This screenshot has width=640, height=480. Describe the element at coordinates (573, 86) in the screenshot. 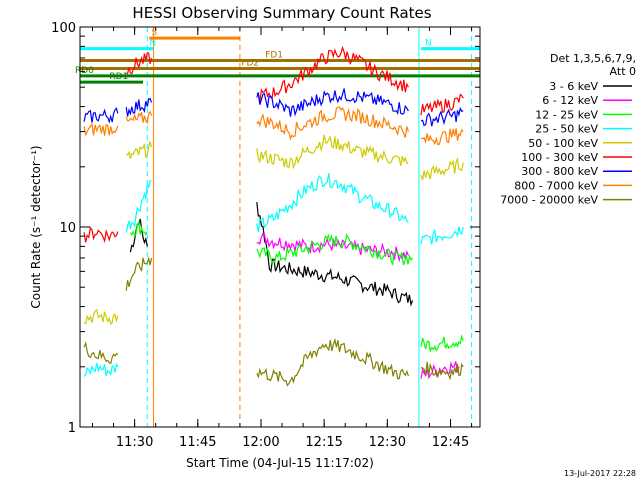

I see `legend-entry-label-1: 3 - 6 keV` at that location.